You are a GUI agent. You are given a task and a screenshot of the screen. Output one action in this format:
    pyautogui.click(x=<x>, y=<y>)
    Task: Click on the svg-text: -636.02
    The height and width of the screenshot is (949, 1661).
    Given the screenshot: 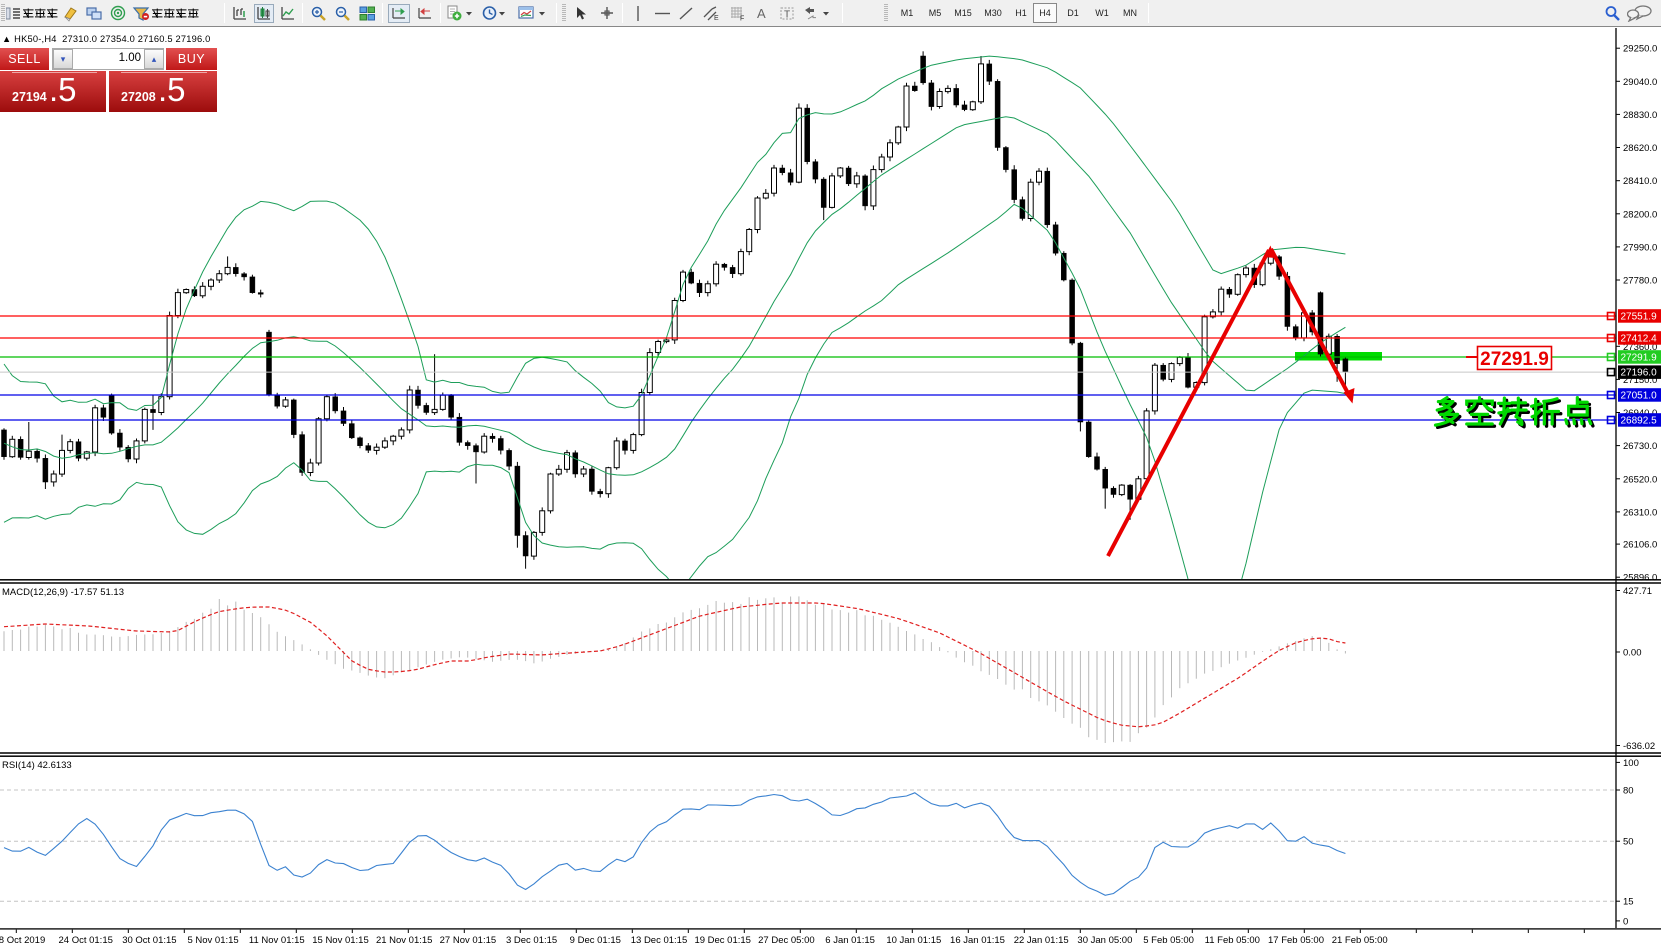 What is the action you would take?
    pyautogui.click(x=1639, y=746)
    